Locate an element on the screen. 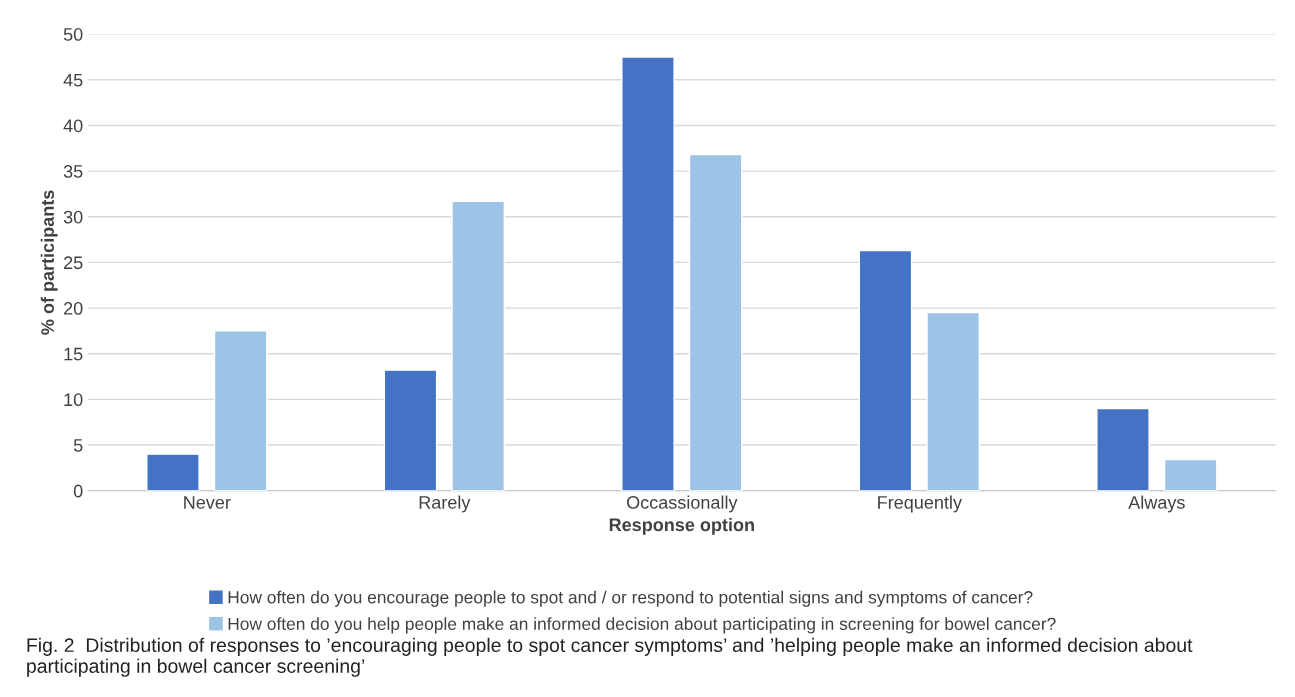 Image resolution: width=1295 pixels, height=697 pixels. x-tick-label: Occassionally is located at coordinates (682, 504).